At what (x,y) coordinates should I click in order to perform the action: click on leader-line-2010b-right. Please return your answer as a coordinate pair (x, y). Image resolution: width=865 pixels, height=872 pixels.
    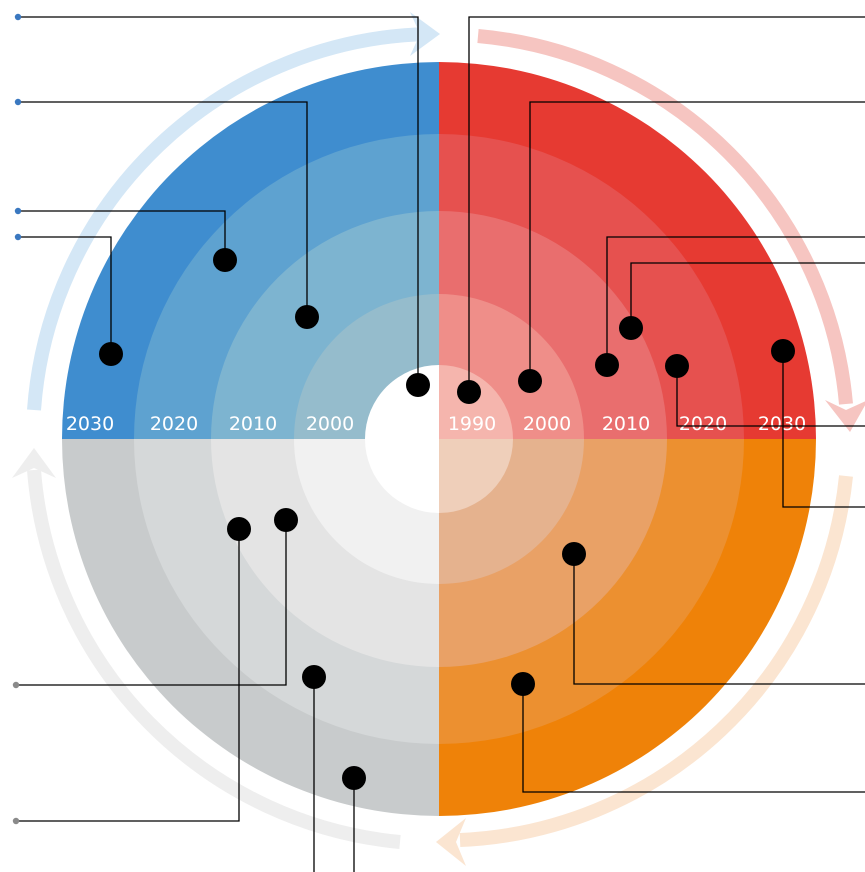
    Looking at the image, I should click on (747, 295).